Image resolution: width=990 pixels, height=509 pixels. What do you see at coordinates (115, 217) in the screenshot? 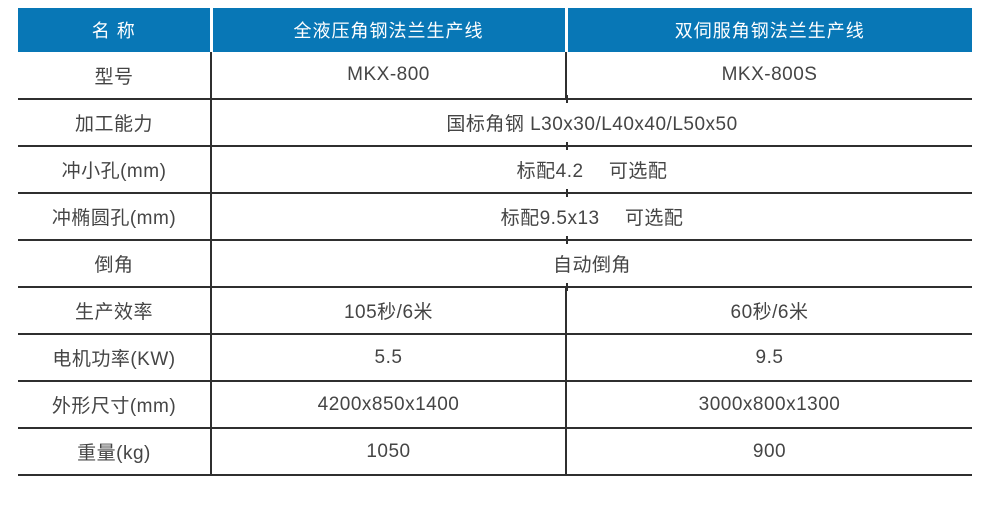
I see `row-label: 冲椭圆孔(mm)` at bounding box center [115, 217].